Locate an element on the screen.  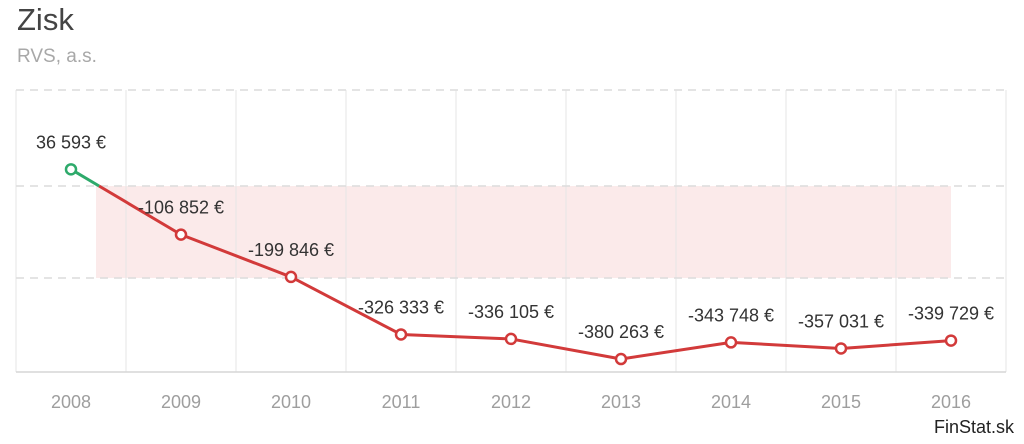
x-tick-label: 2009 is located at coordinates (181, 402).